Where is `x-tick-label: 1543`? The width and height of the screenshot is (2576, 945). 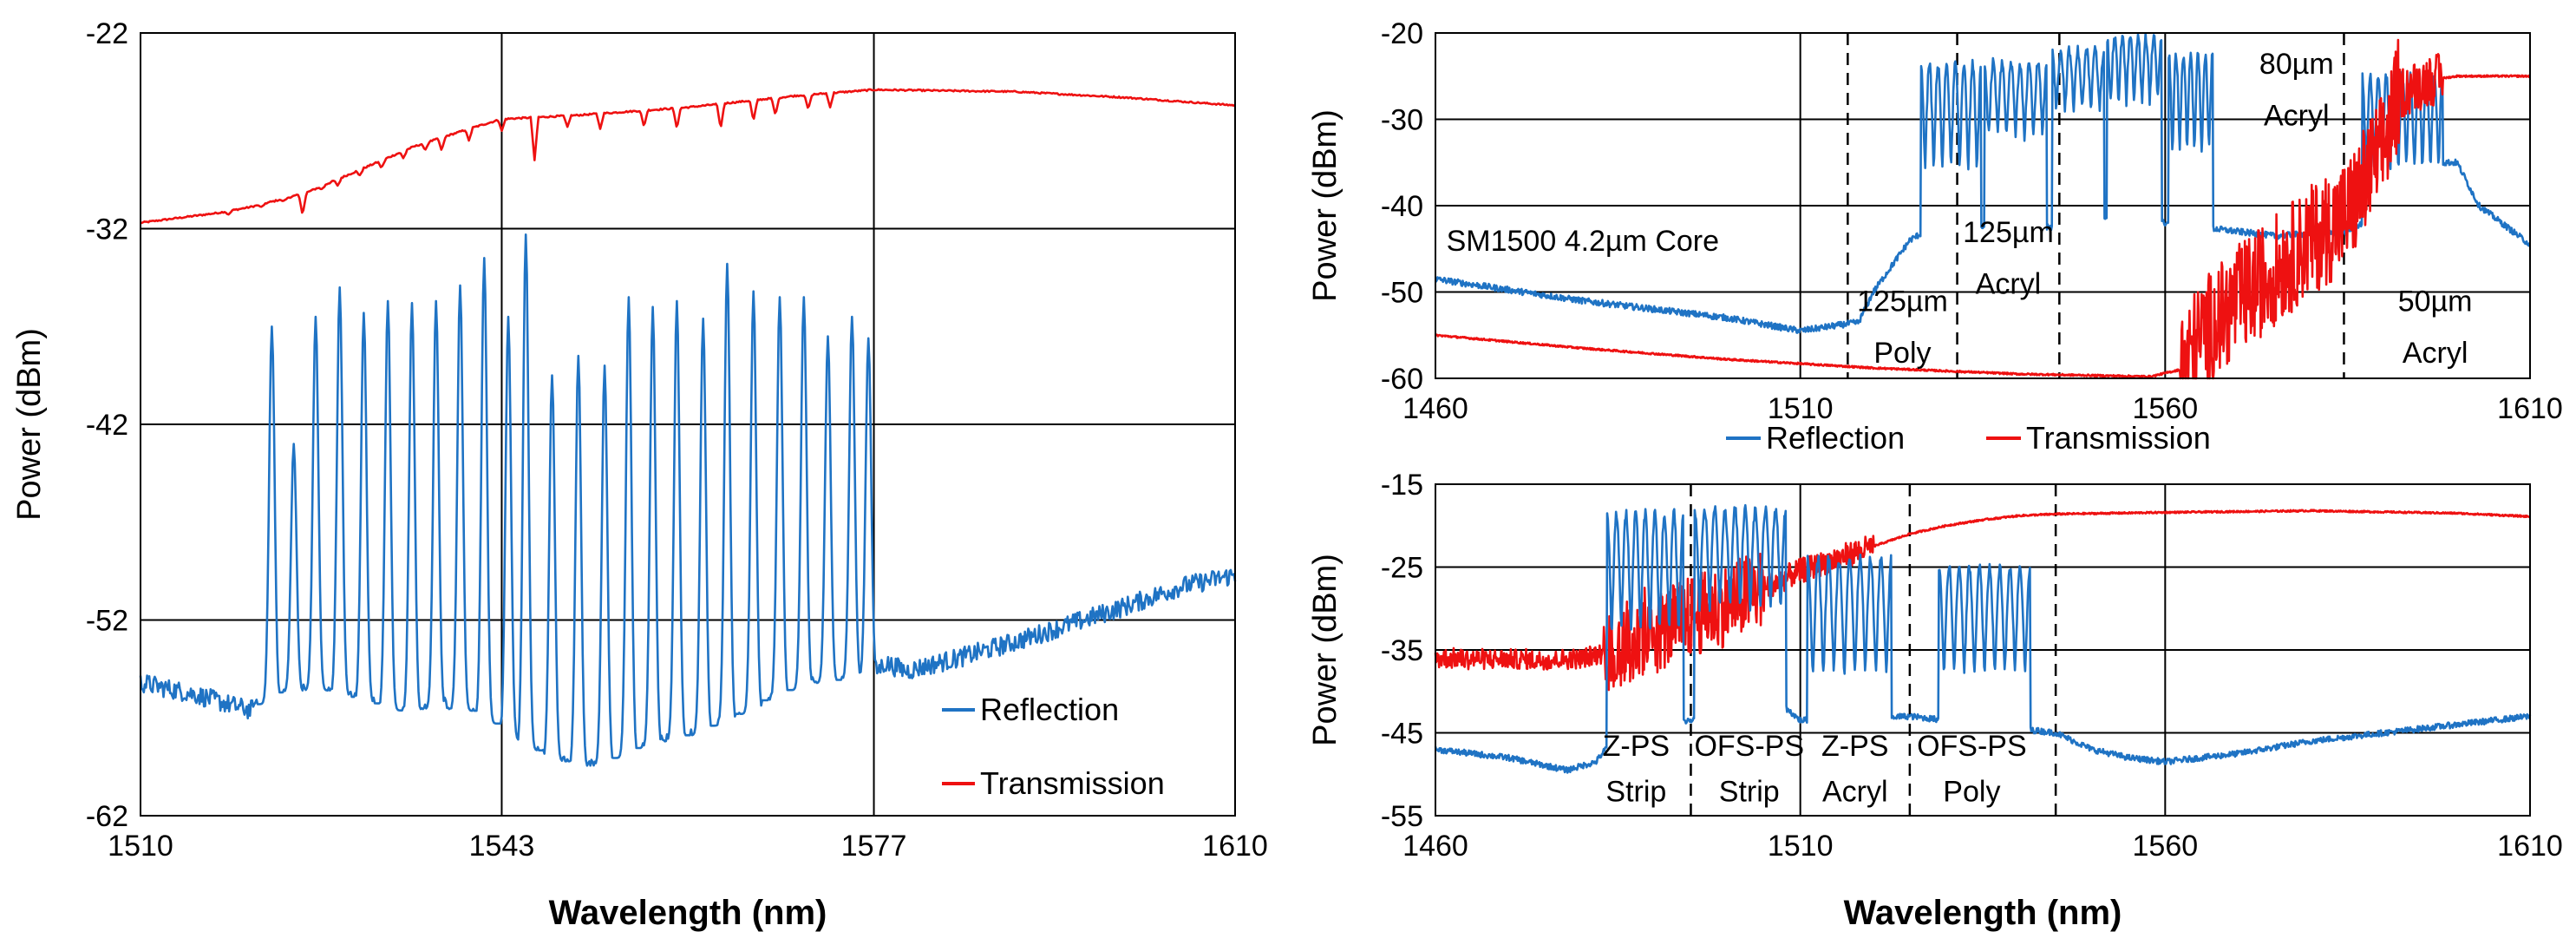 x-tick-label: 1543 is located at coordinates (502, 846).